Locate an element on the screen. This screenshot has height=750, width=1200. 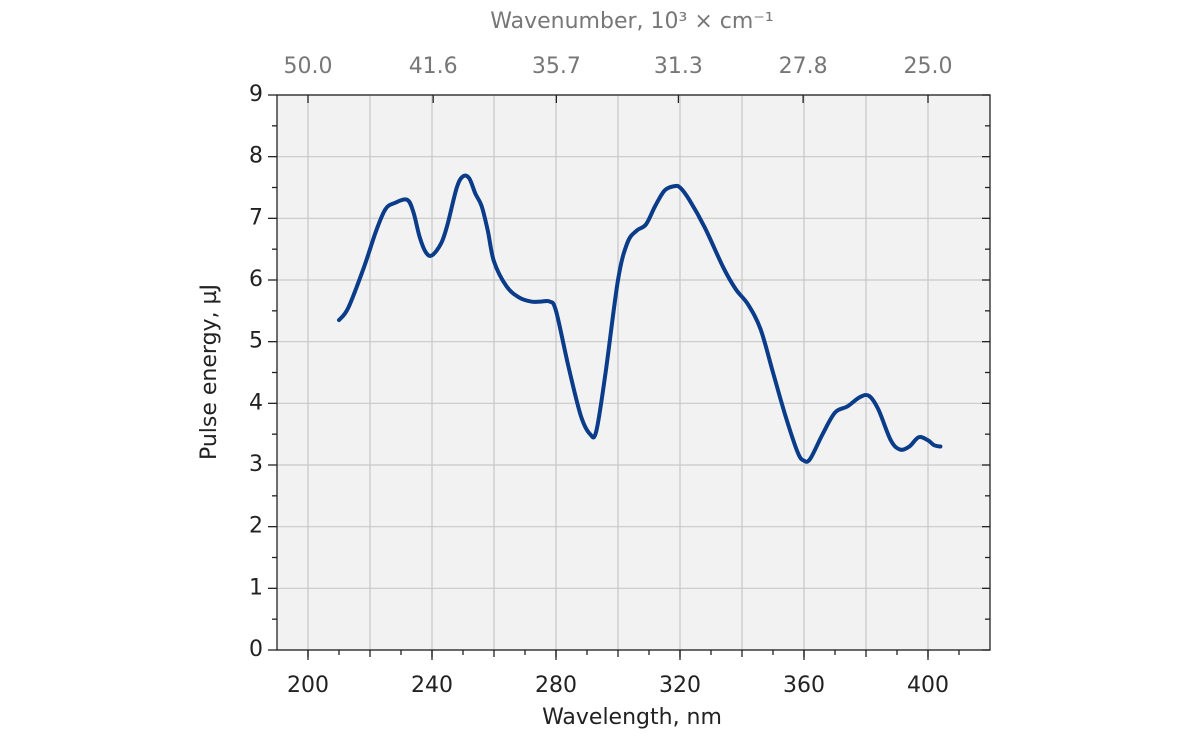
y-tick-label: 4 is located at coordinates (256, 402).